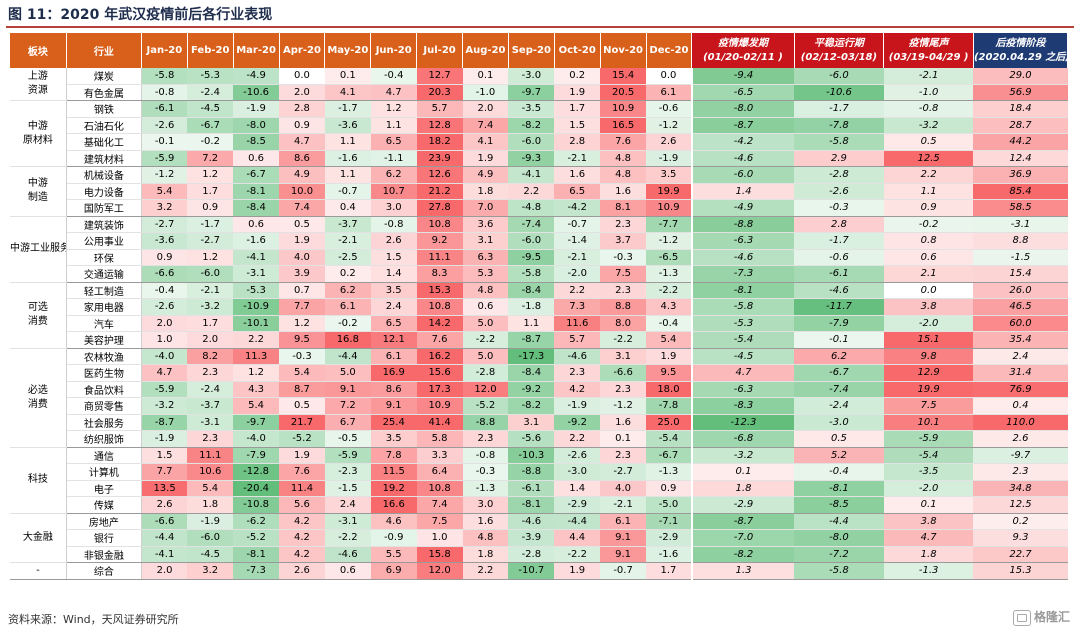 Image resolution: width=1080 pixels, height=635 pixels. Describe the element at coordinates (839, 571) in the screenshot. I see `phase-return-cell: -5.8` at that location.